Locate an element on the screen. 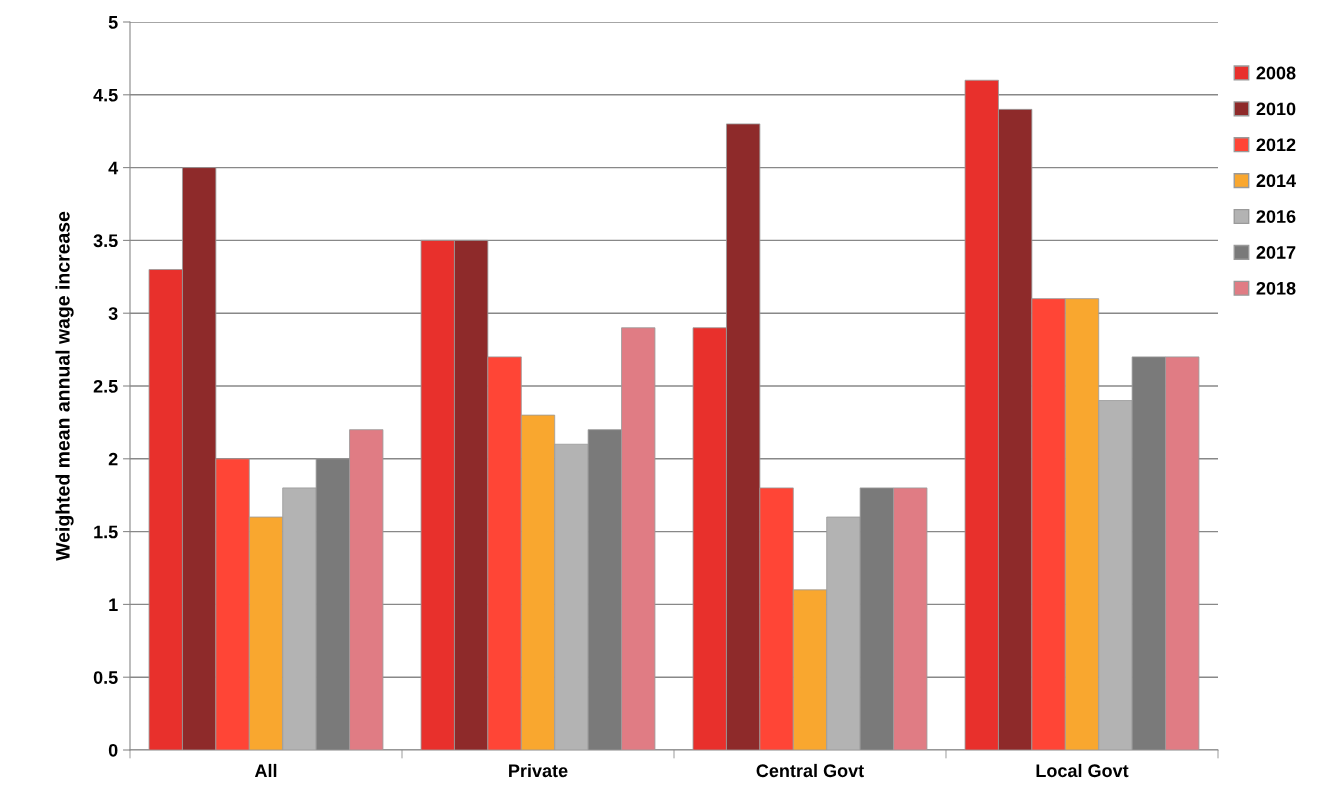 This screenshot has height=797, width=1343. y-tick-label: 4.5 is located at coordinates (105, 95).